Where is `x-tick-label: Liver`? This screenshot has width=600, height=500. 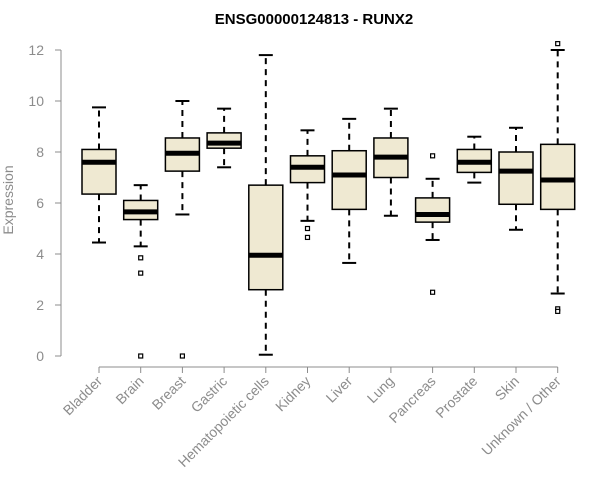 x-tick-label: Liver is located at coordinates (339, 389).